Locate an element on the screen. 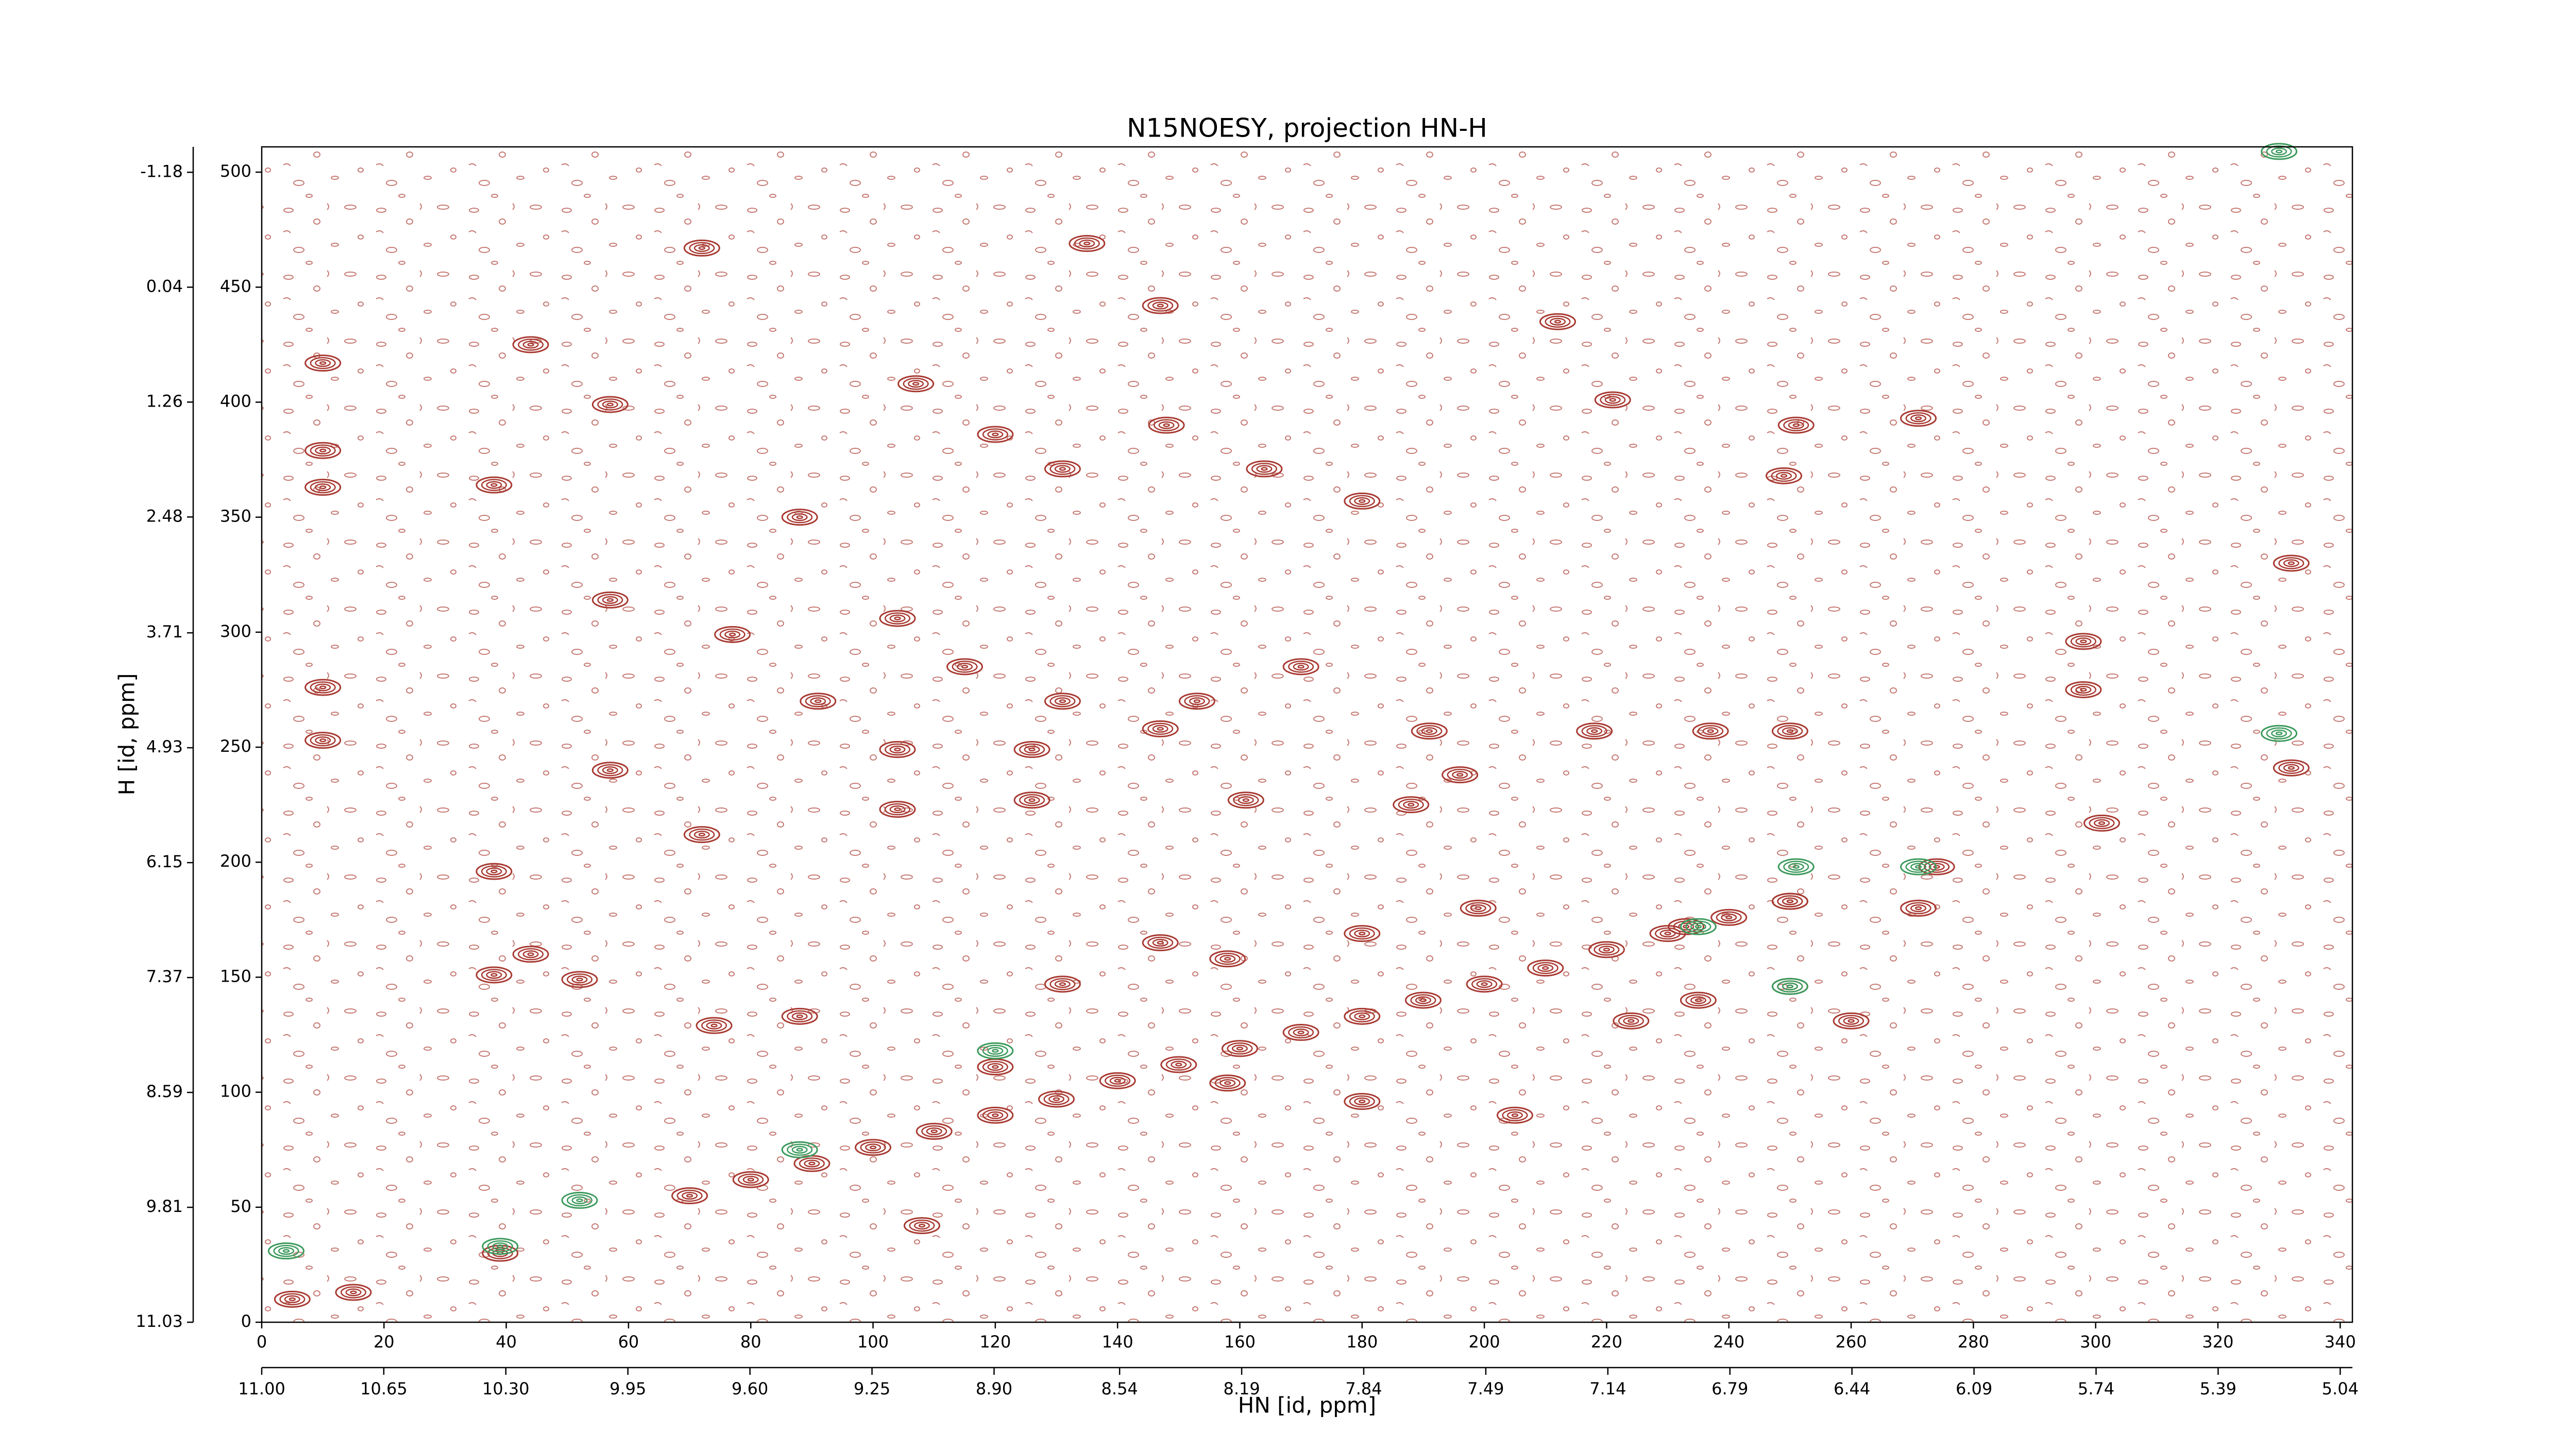  y2-tick-label: 4.93 is located at coordinates (164, 746).